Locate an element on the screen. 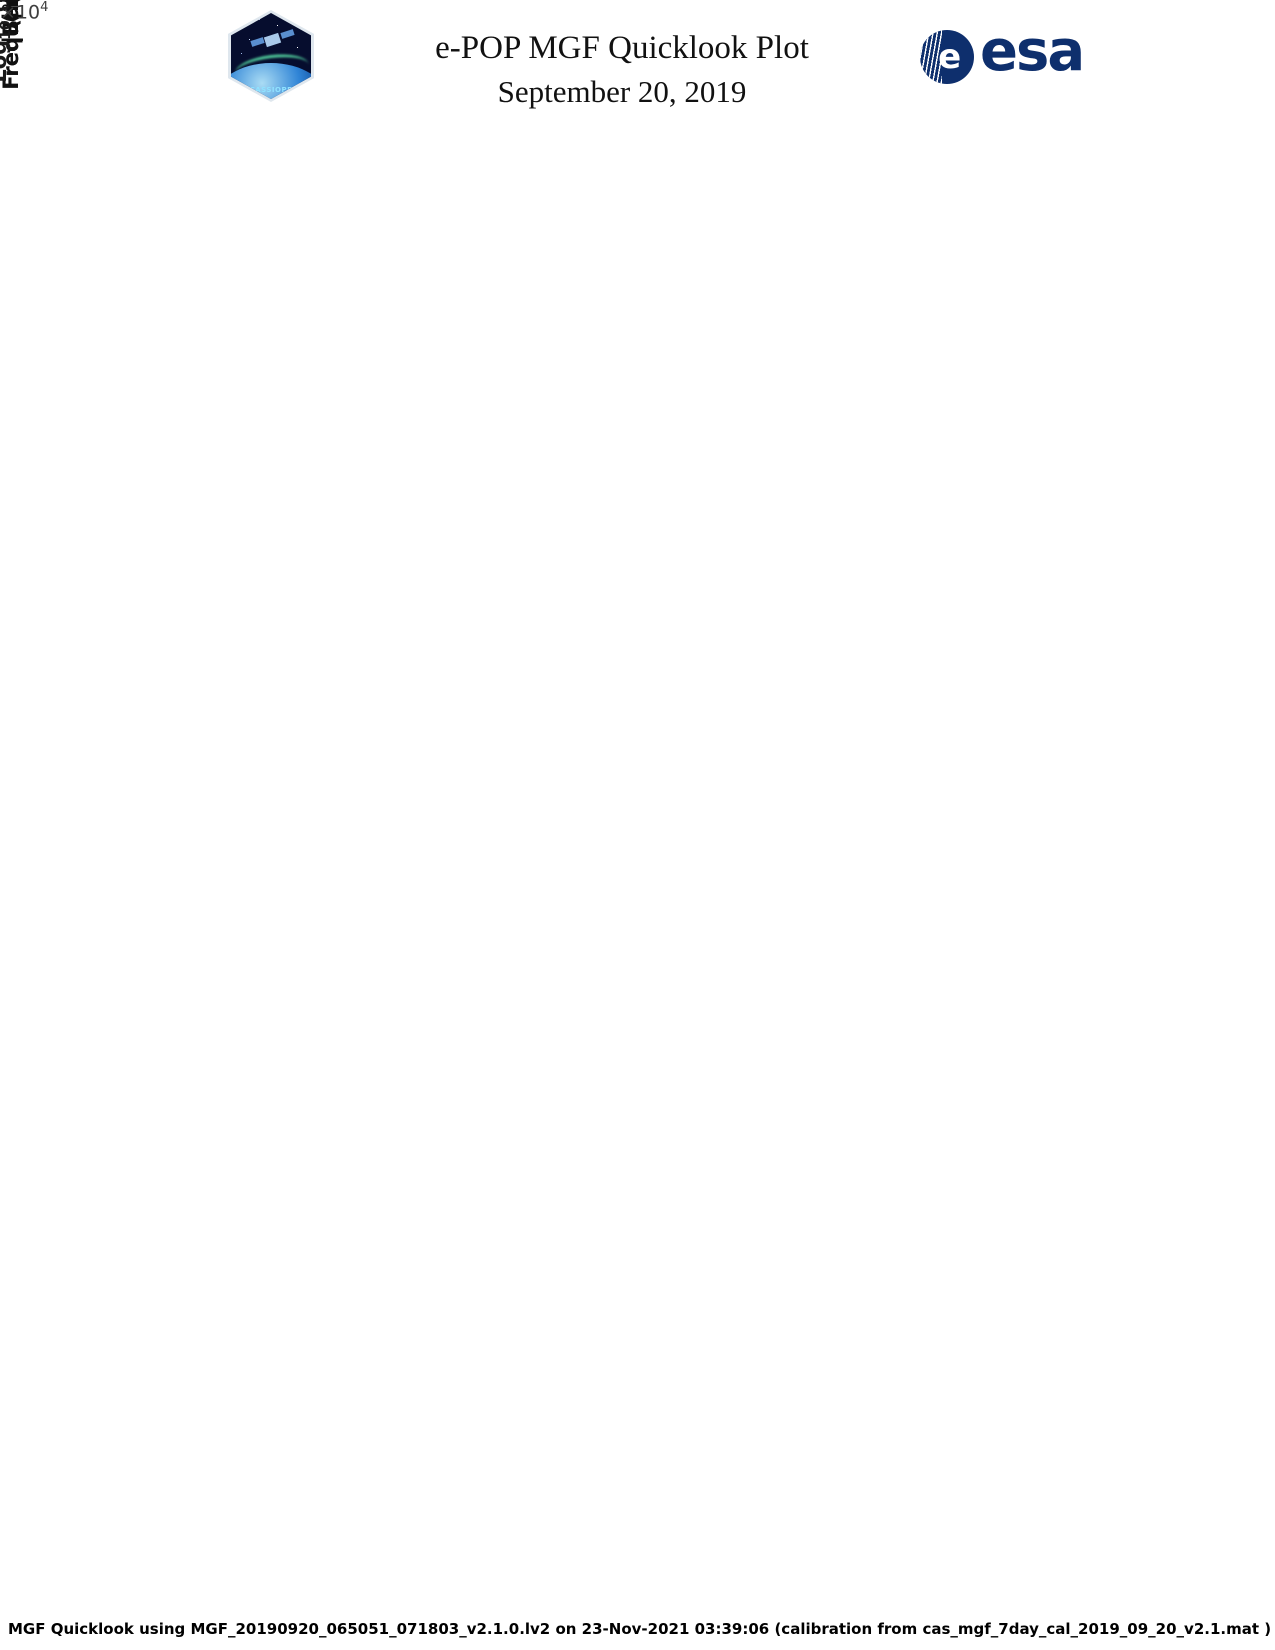 The width and height of the screenshot is (1275, 1650). exponent-power: 4 is located at coordinates (44, 7).